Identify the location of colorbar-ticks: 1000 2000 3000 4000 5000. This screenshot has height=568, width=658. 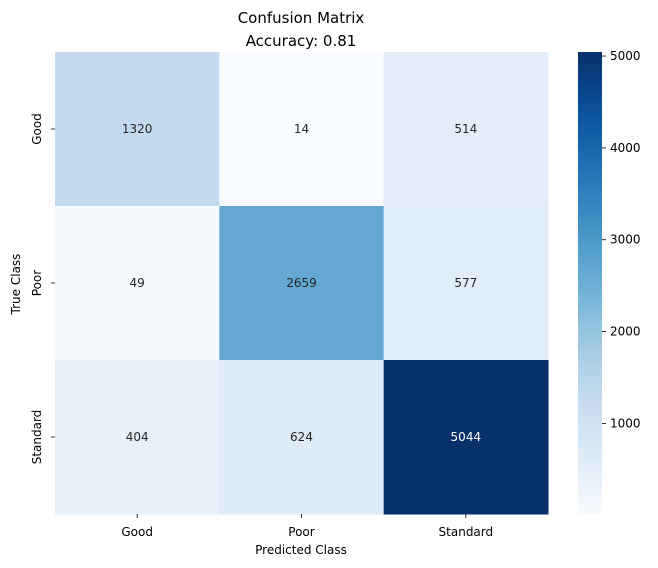
(621, 239).